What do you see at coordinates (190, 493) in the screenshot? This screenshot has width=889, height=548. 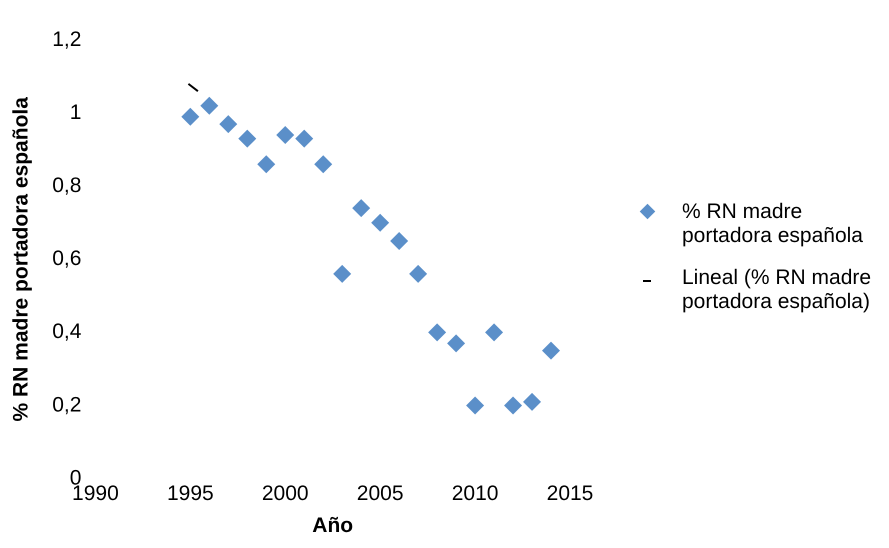 I see `x-tick-label: 1995` at bounding box center [190, 493].